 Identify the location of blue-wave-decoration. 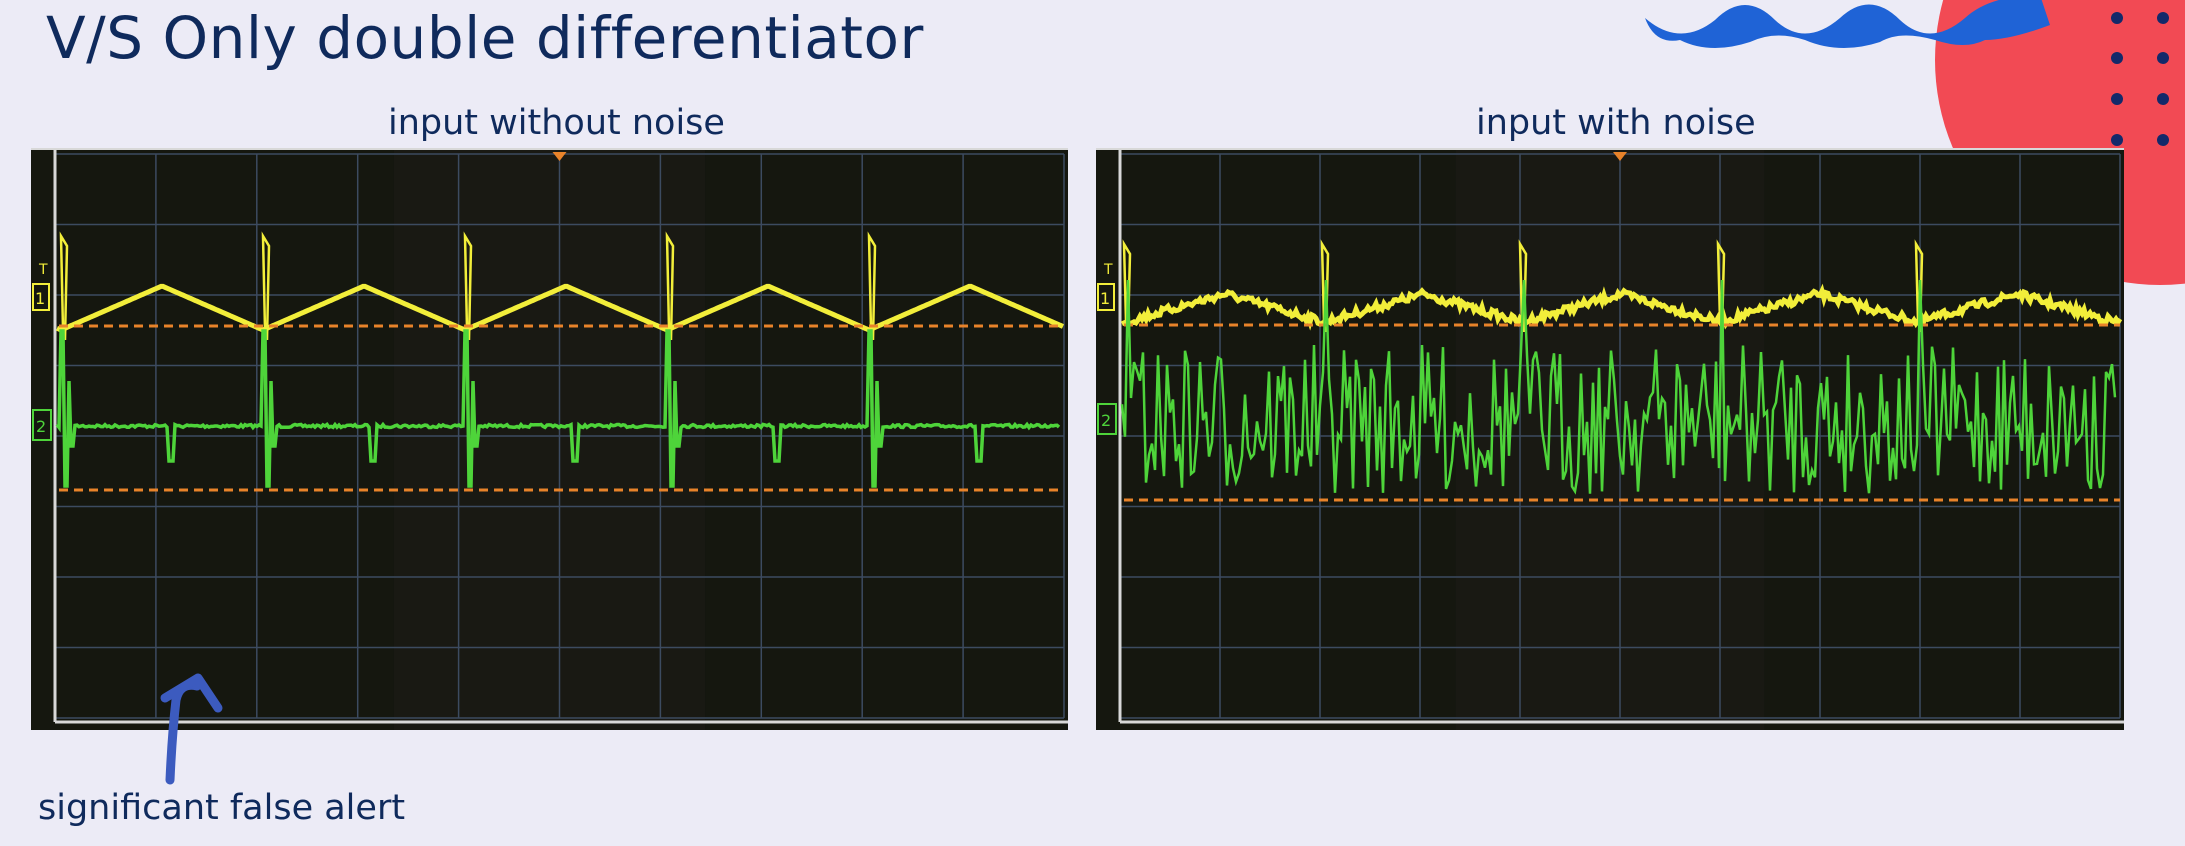
(1847, 24).